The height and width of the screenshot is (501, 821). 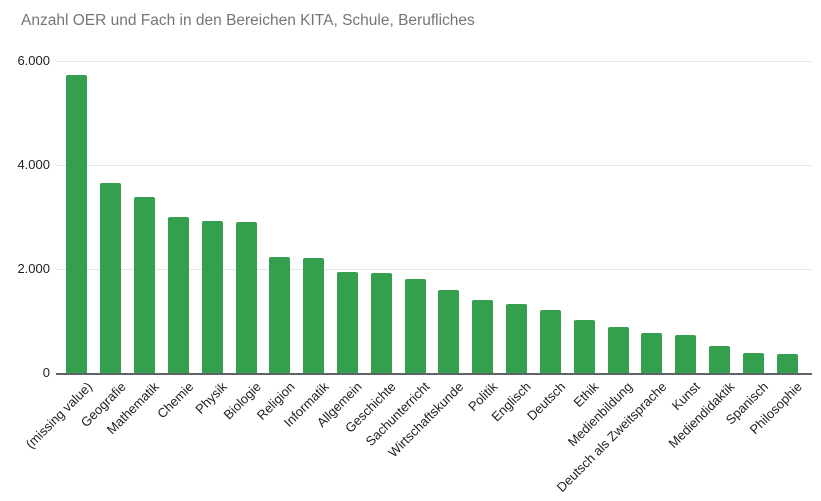 I want to click on y-axis-tick-label: 0, so click(x=46, y=372).